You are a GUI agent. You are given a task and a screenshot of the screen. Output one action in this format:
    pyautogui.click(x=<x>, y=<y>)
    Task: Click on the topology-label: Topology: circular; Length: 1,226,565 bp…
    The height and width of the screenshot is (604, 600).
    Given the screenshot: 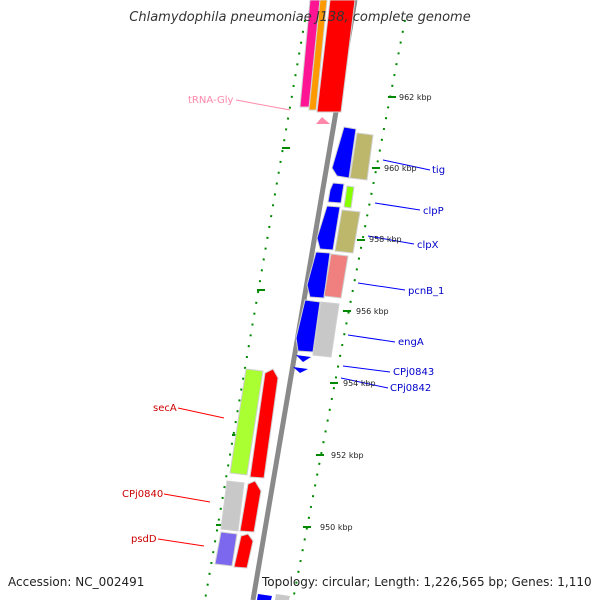 What is the action you would take?
    pyautogui.click(x=427, y=582)
    